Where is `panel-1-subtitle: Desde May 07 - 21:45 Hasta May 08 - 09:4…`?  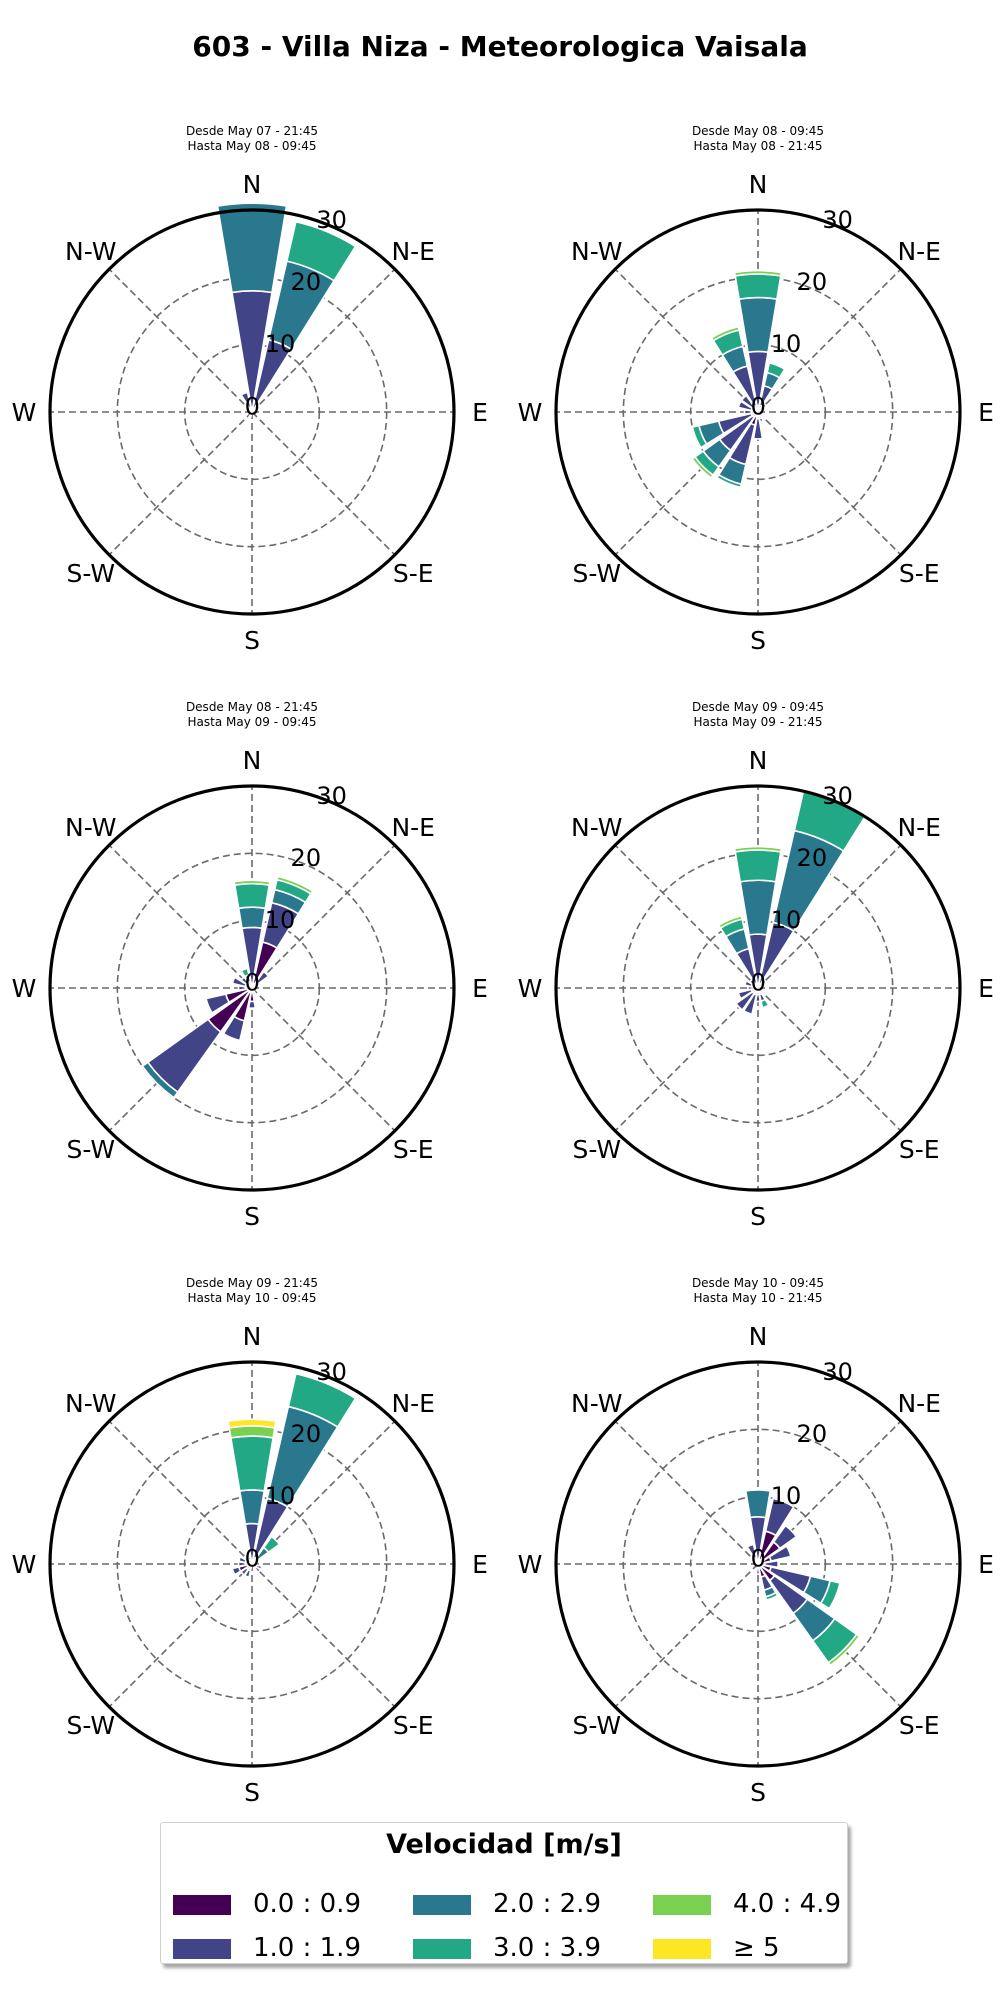 panel-1-subtitle: Desde May 07 - 21:45 Hasta May 08 - 09:4… is located at coordinates (252, 139).